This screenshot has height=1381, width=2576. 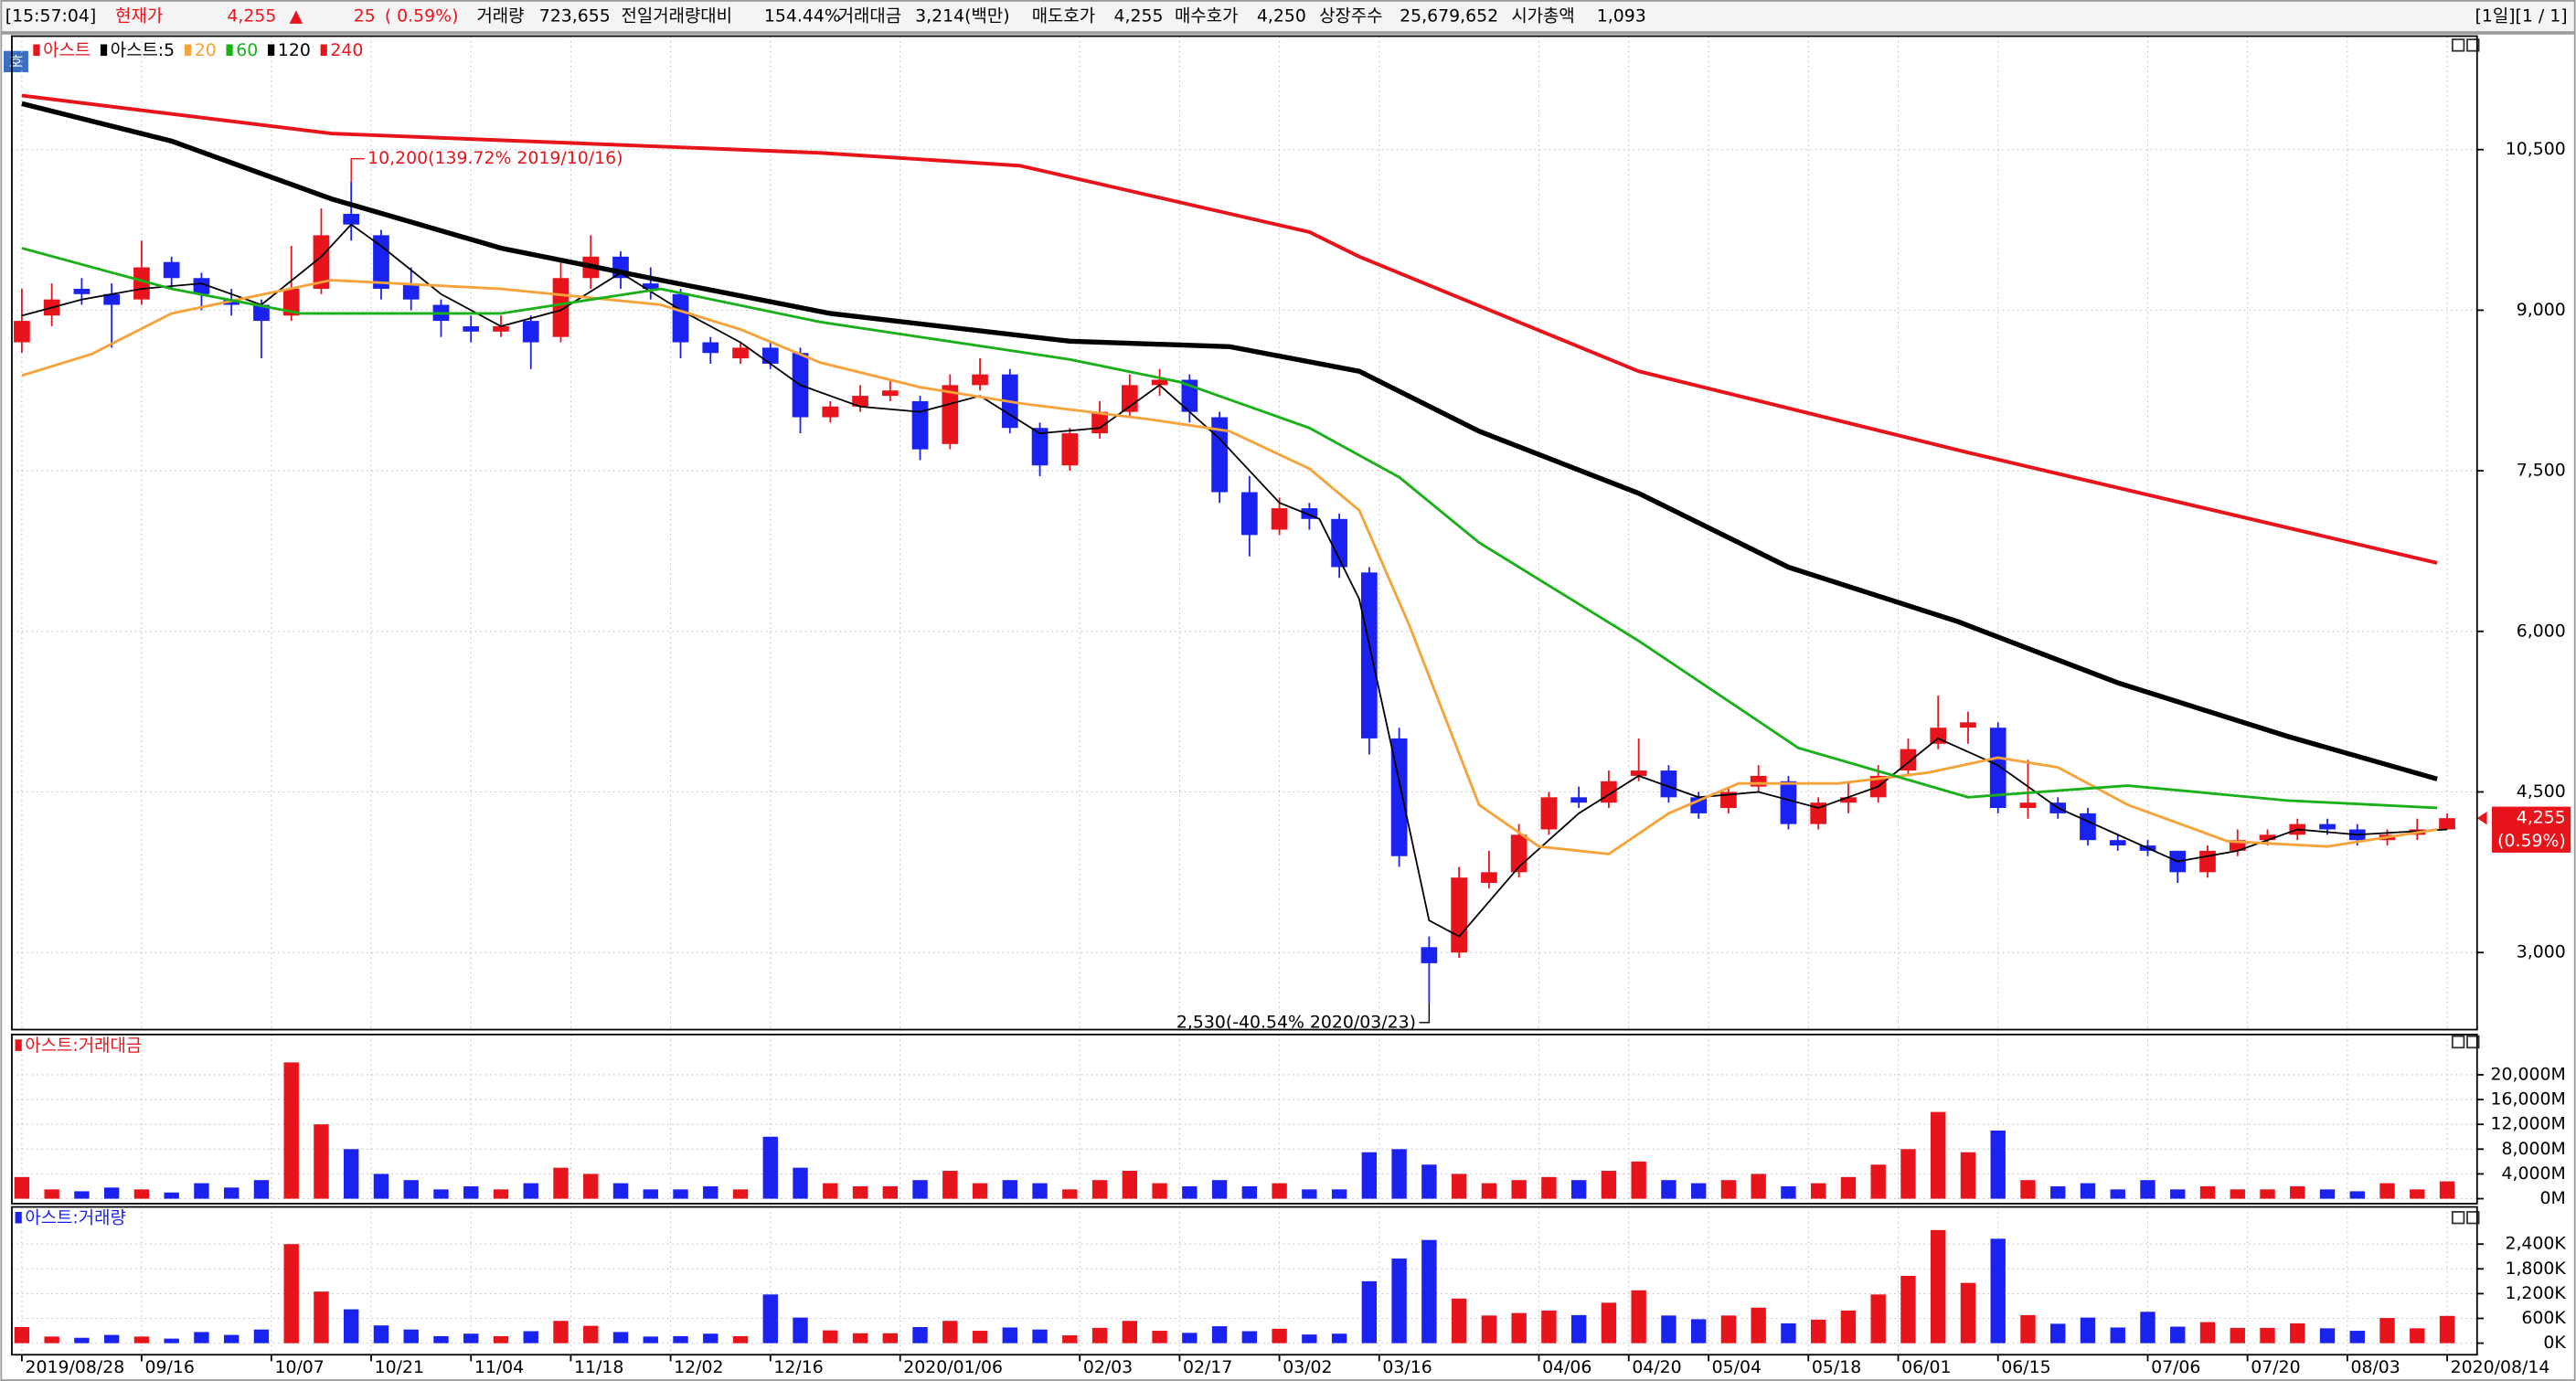 What do you see at coordinates (2535, 1293) in the screenshot?
I see `y-tick-label: 1,200K` at bounding box center [2535, 1293].